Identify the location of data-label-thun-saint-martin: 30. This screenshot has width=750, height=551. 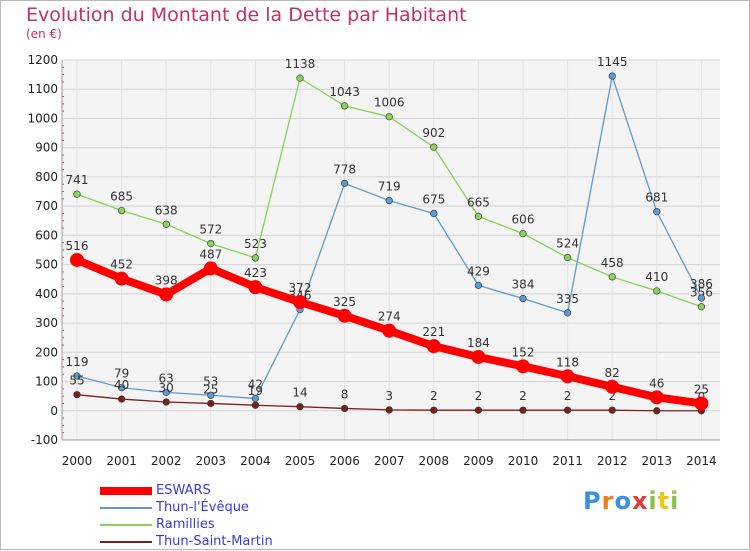
(166, 388).